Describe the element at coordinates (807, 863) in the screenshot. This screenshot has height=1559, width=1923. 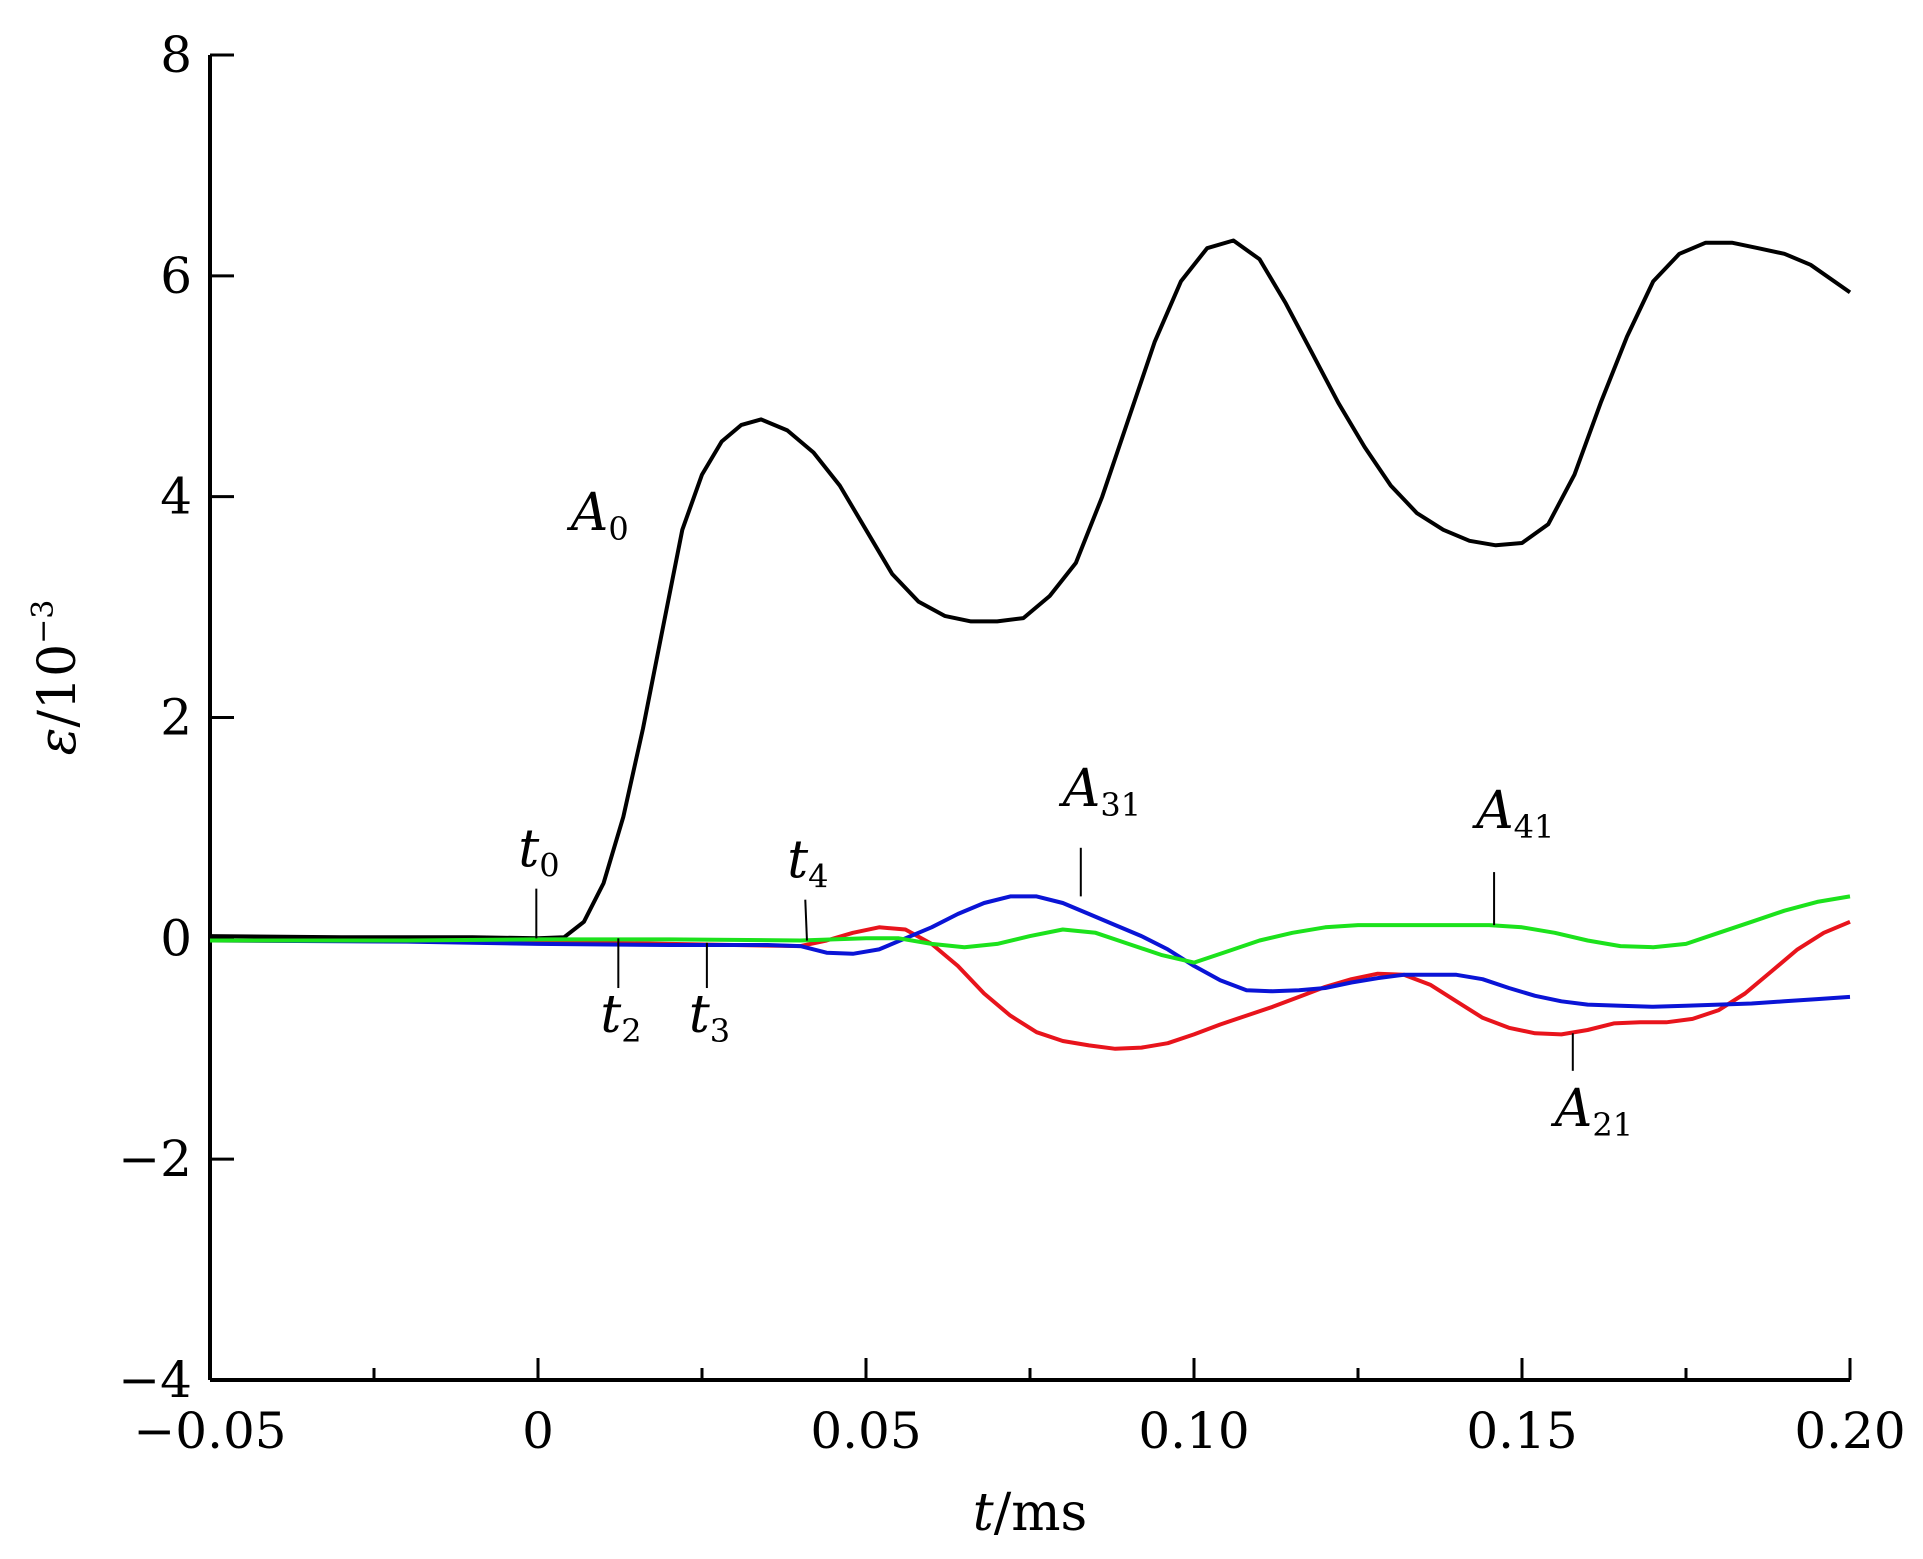
I see `annotation-t4: t4` at that location.